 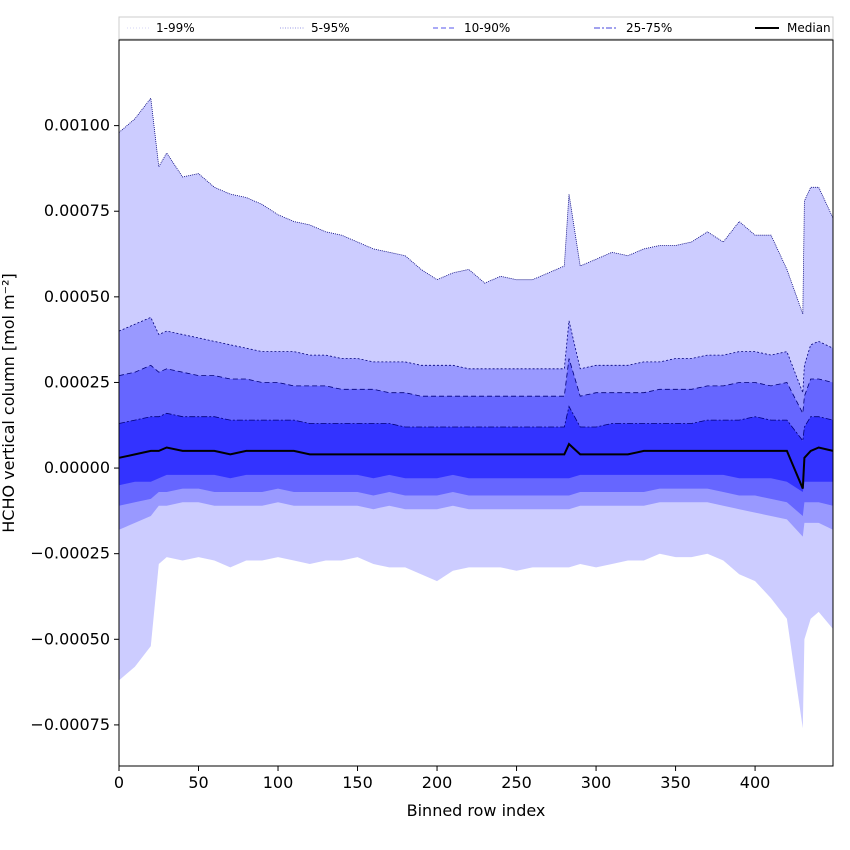 I want to click on x-tick-label: 300, so click(x=596, y=782).